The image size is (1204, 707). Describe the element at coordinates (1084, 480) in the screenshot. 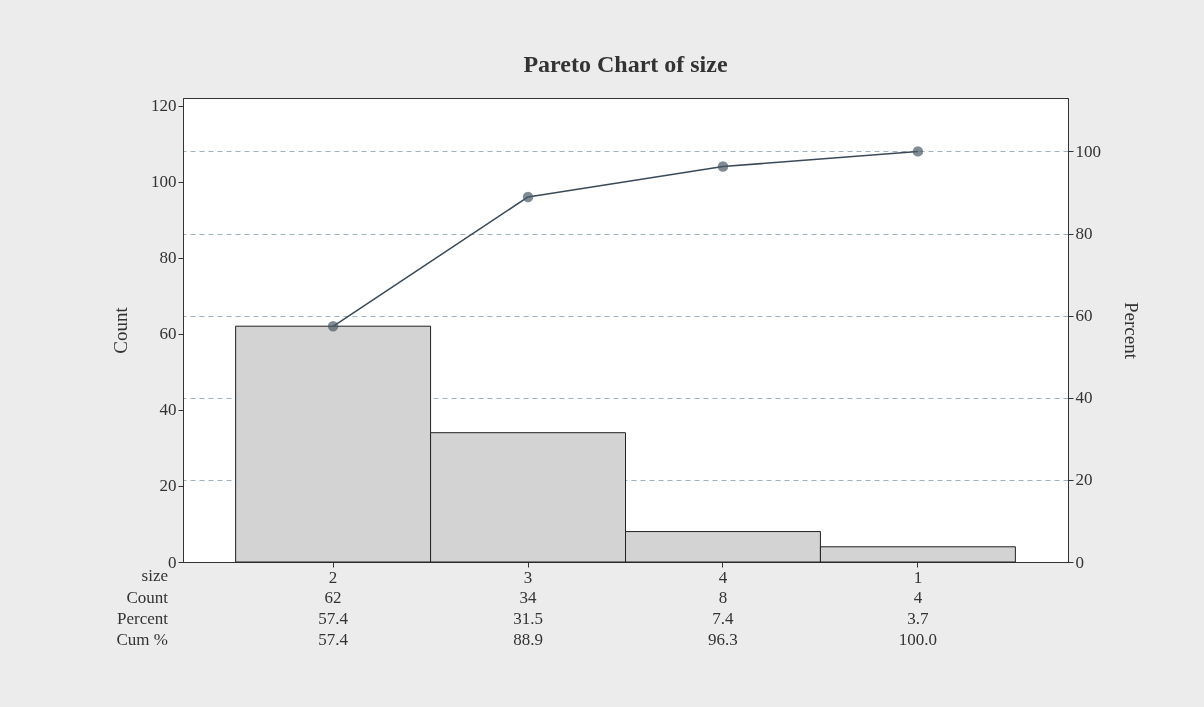

I see `y2-tick-label: 20` at that location.